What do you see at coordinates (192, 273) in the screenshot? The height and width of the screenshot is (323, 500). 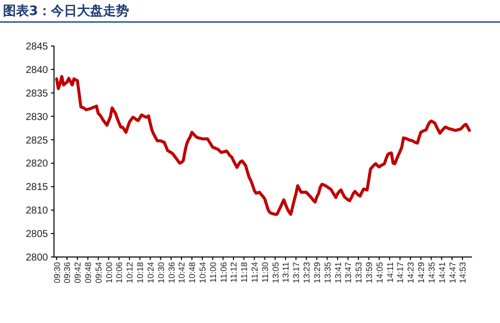 I see `x-tick-label: 10:48` at bounding box center [192, 273].